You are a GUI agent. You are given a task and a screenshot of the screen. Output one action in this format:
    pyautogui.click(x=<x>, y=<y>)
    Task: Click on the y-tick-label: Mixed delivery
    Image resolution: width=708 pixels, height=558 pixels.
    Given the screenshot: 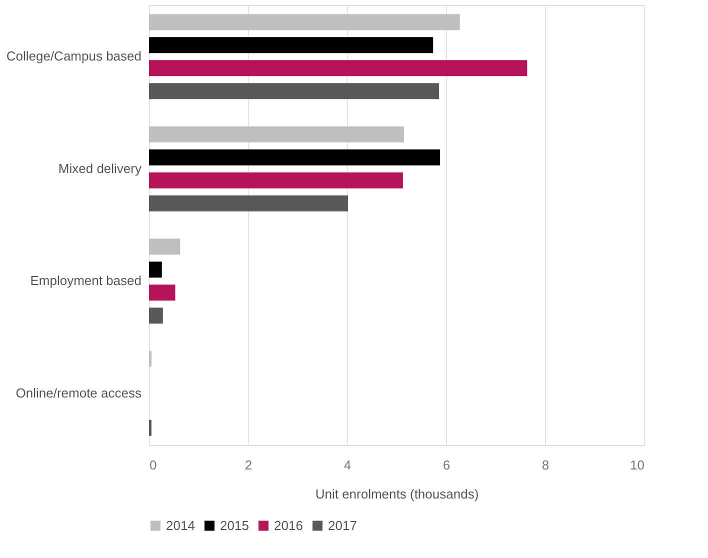 What is the action you would take?
    pyautogui.click(x=100, y=168)
    